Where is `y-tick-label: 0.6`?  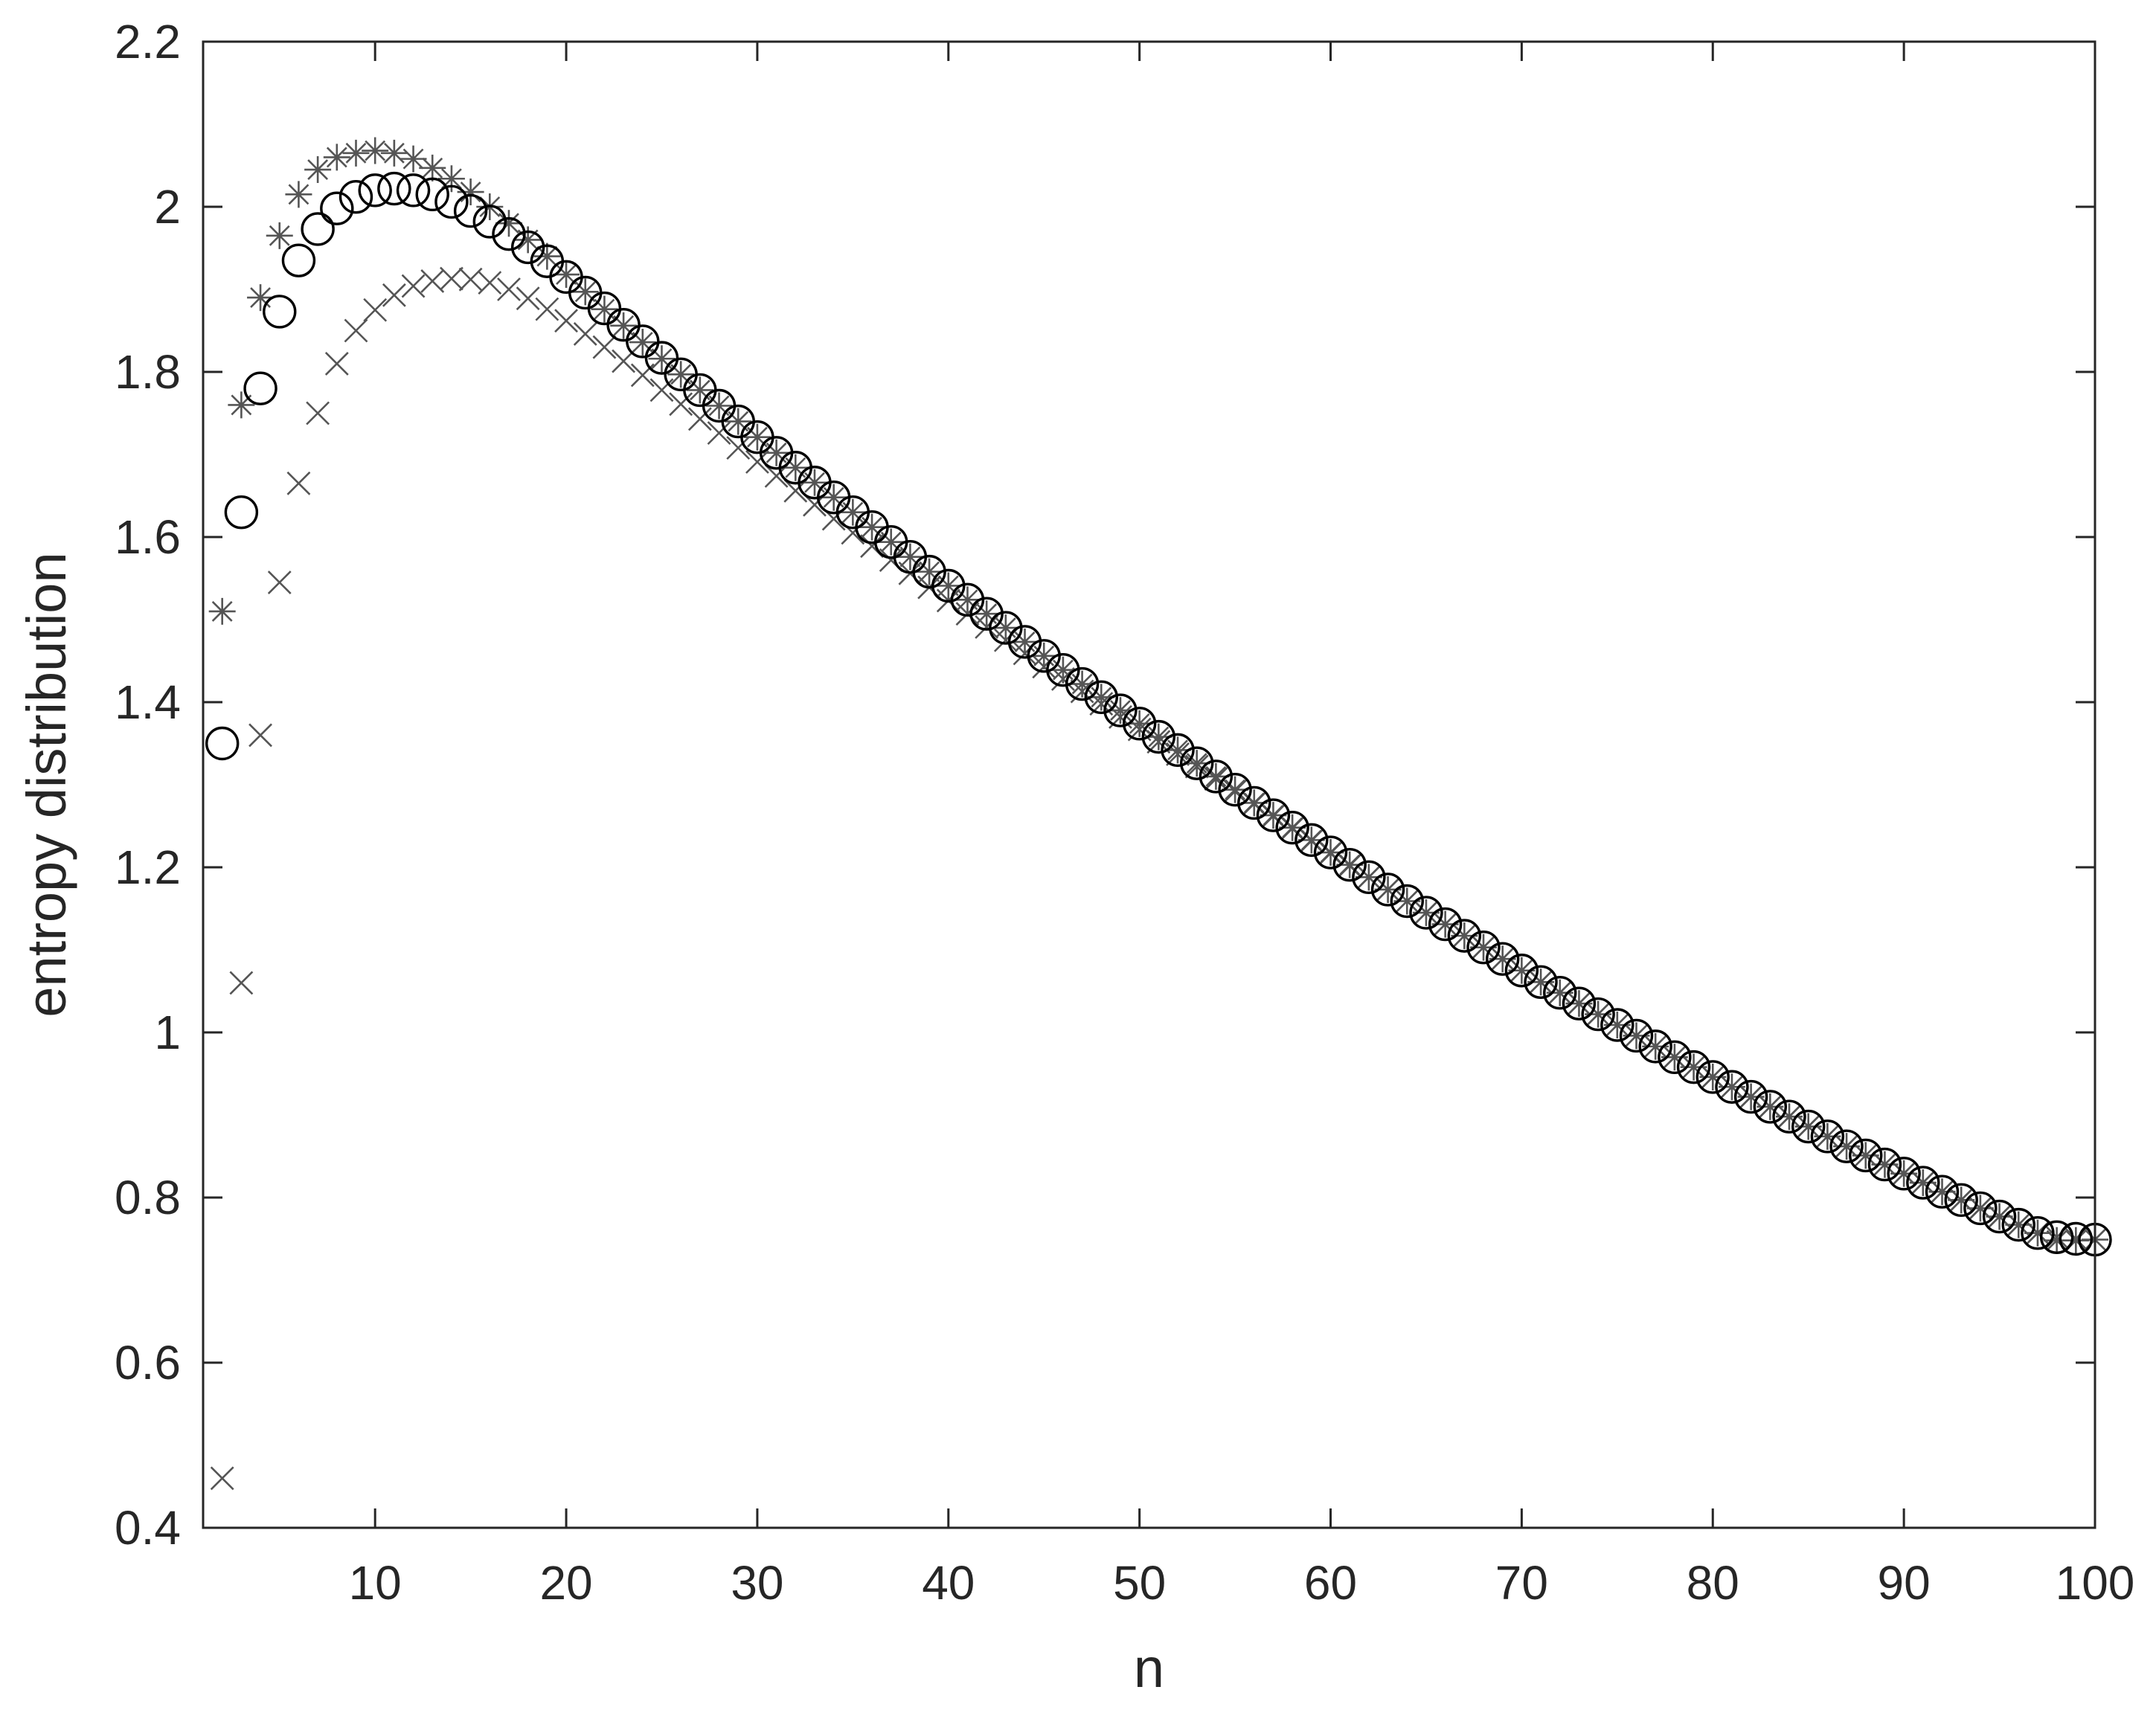 y-tick-label: 0.6 is located at coordinates (148, 1362).